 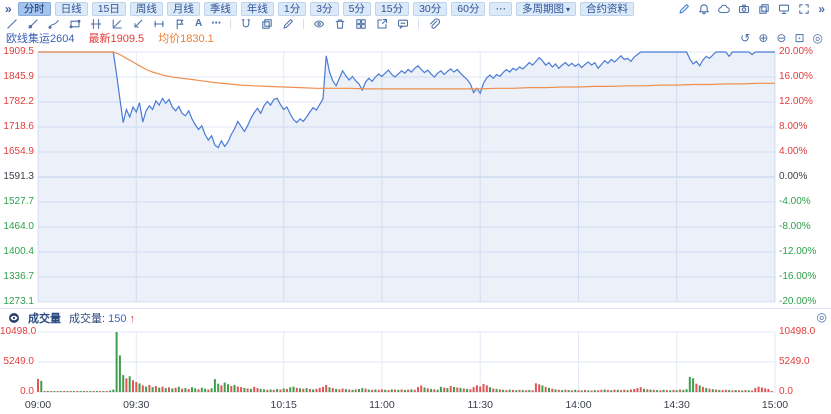 What do you see at coordinates (468, 9) in the screenshot?
I see `period-button-60分: 60分` at bounding box center [468, 9].